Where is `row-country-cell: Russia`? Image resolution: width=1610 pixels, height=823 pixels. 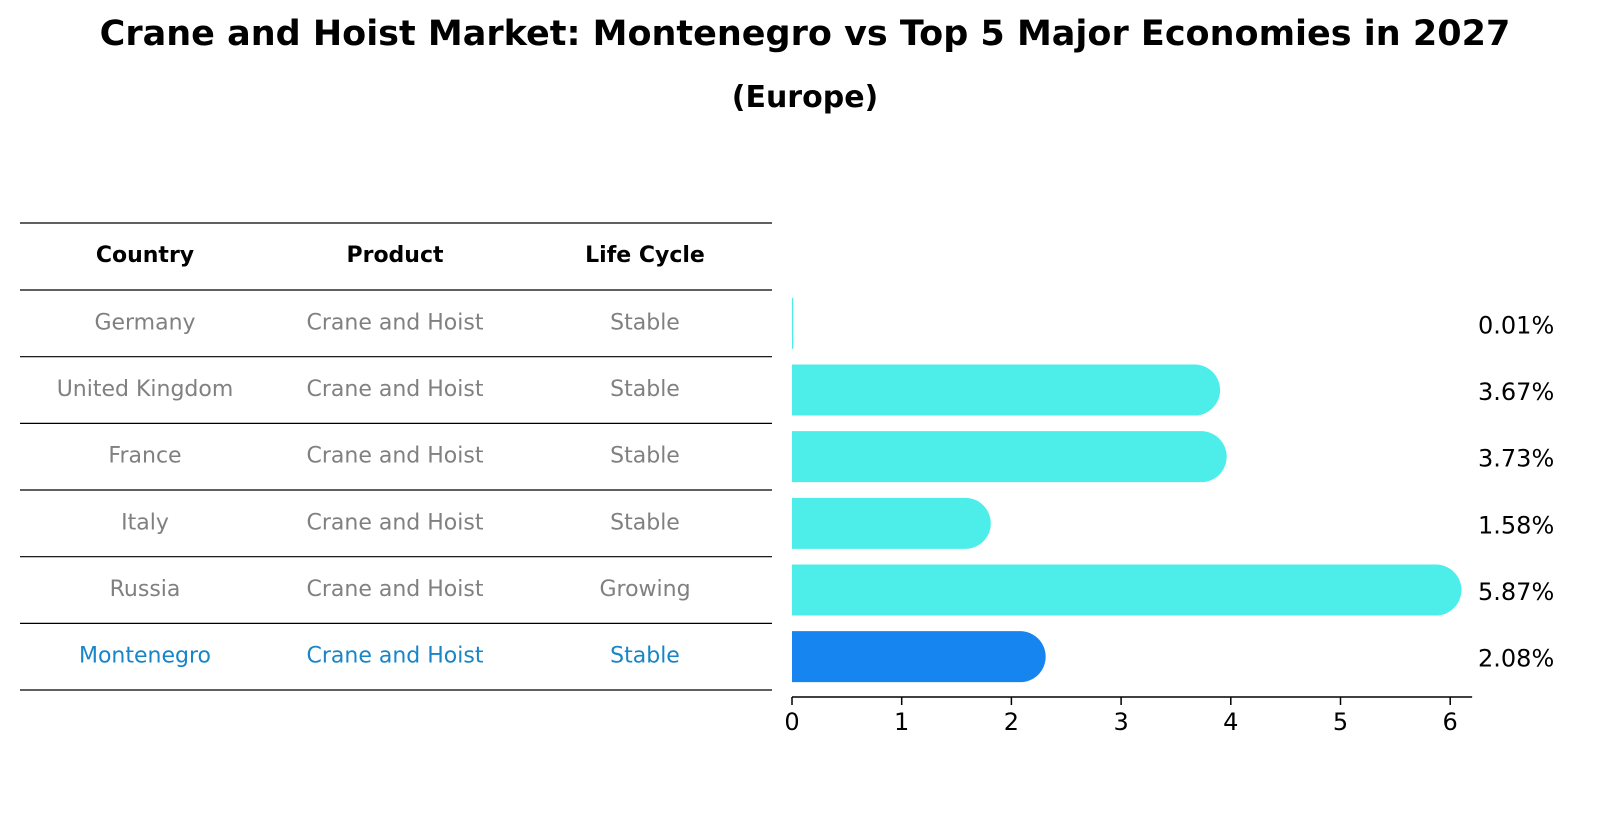 row-country-cell: Russia is located at coordinates (145, 589).